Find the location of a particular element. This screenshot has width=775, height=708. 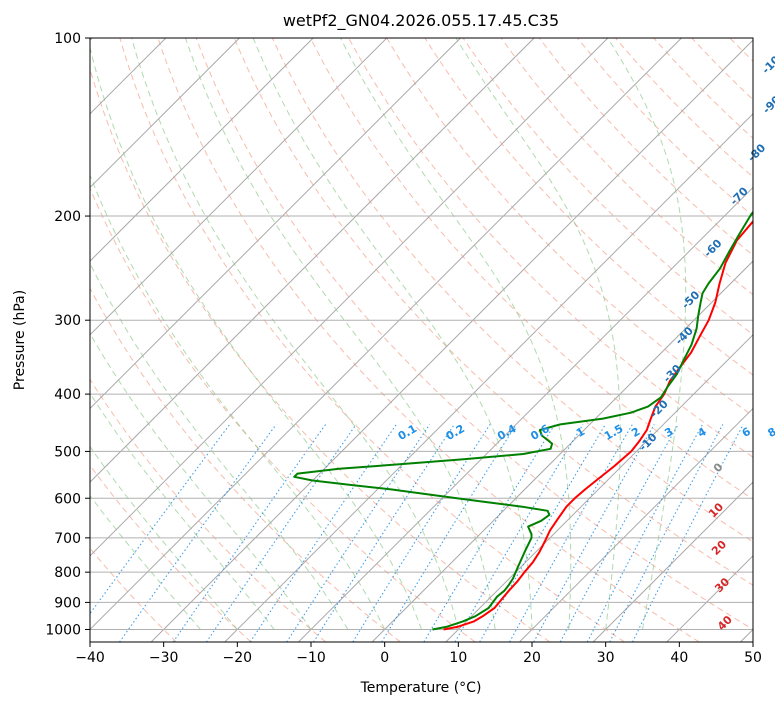

y-tick-label: 700 is located at coordinates (67, 539).